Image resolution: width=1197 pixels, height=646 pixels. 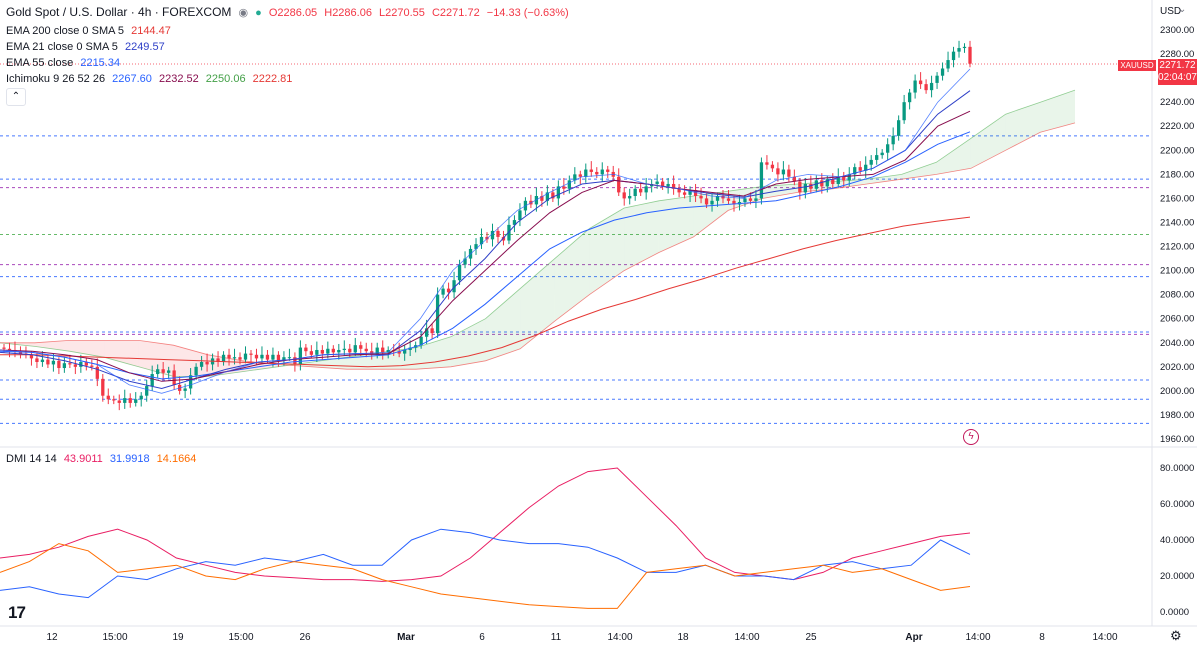 I want to click on symbol-title: Gold Spot / U.S. Dollar · 4h · FOREXCOM, so click(x=119, y=12).